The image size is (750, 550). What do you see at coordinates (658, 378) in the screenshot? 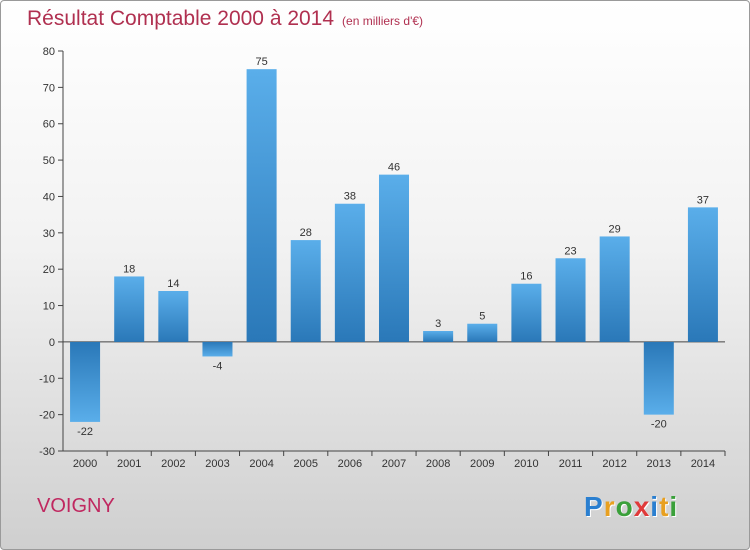
I see `bar-2013` at bounding box center [658, 378].